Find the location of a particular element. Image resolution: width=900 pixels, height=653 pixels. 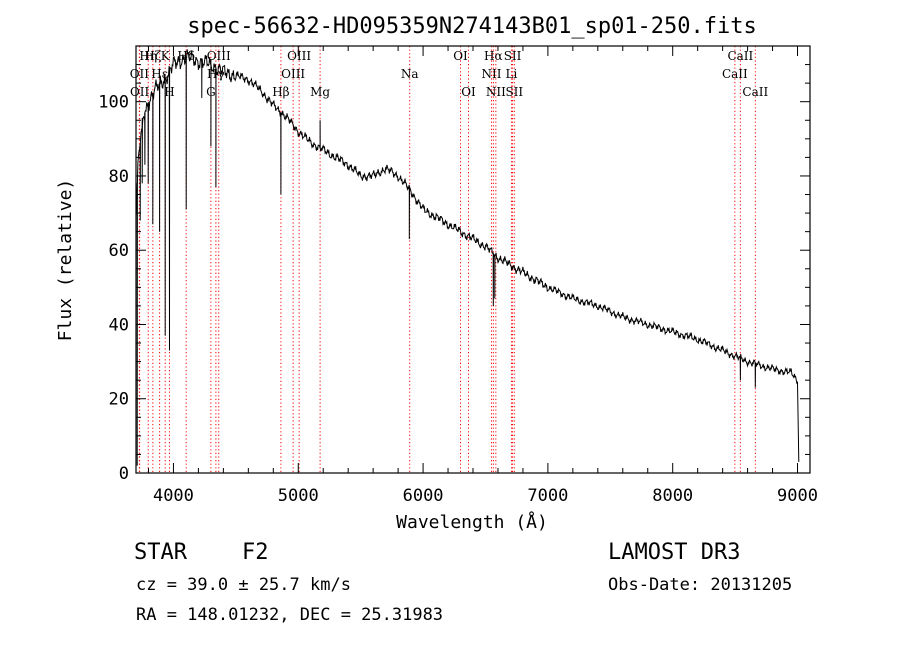

marker-label-4: Hε is located at coordinates (159, 74).